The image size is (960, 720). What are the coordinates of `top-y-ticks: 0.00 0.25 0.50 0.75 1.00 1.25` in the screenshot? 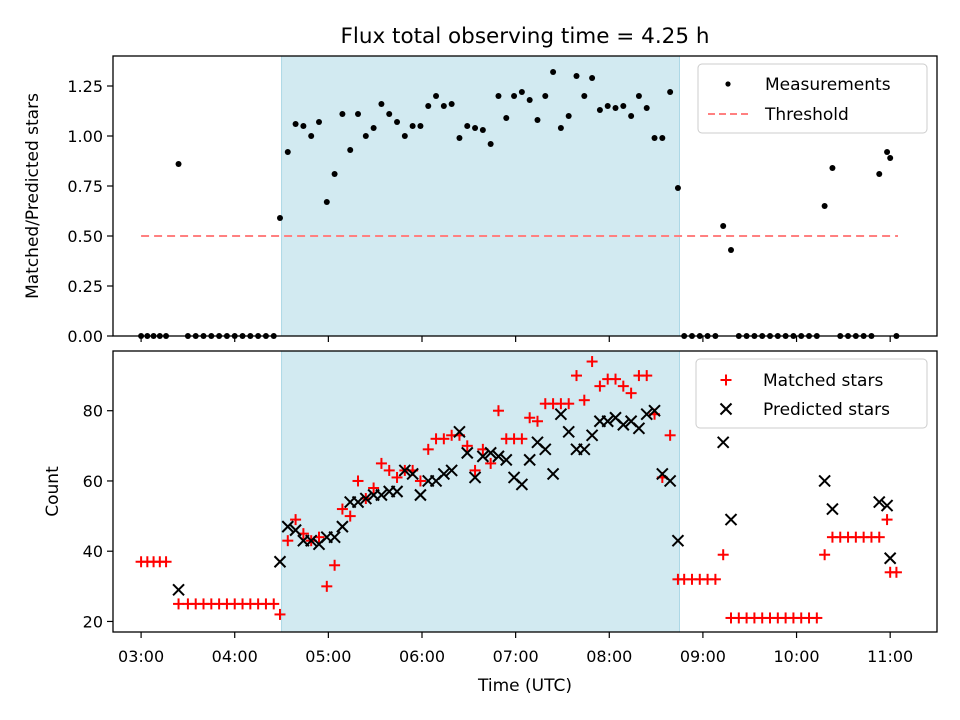 It's located at (90, 211).